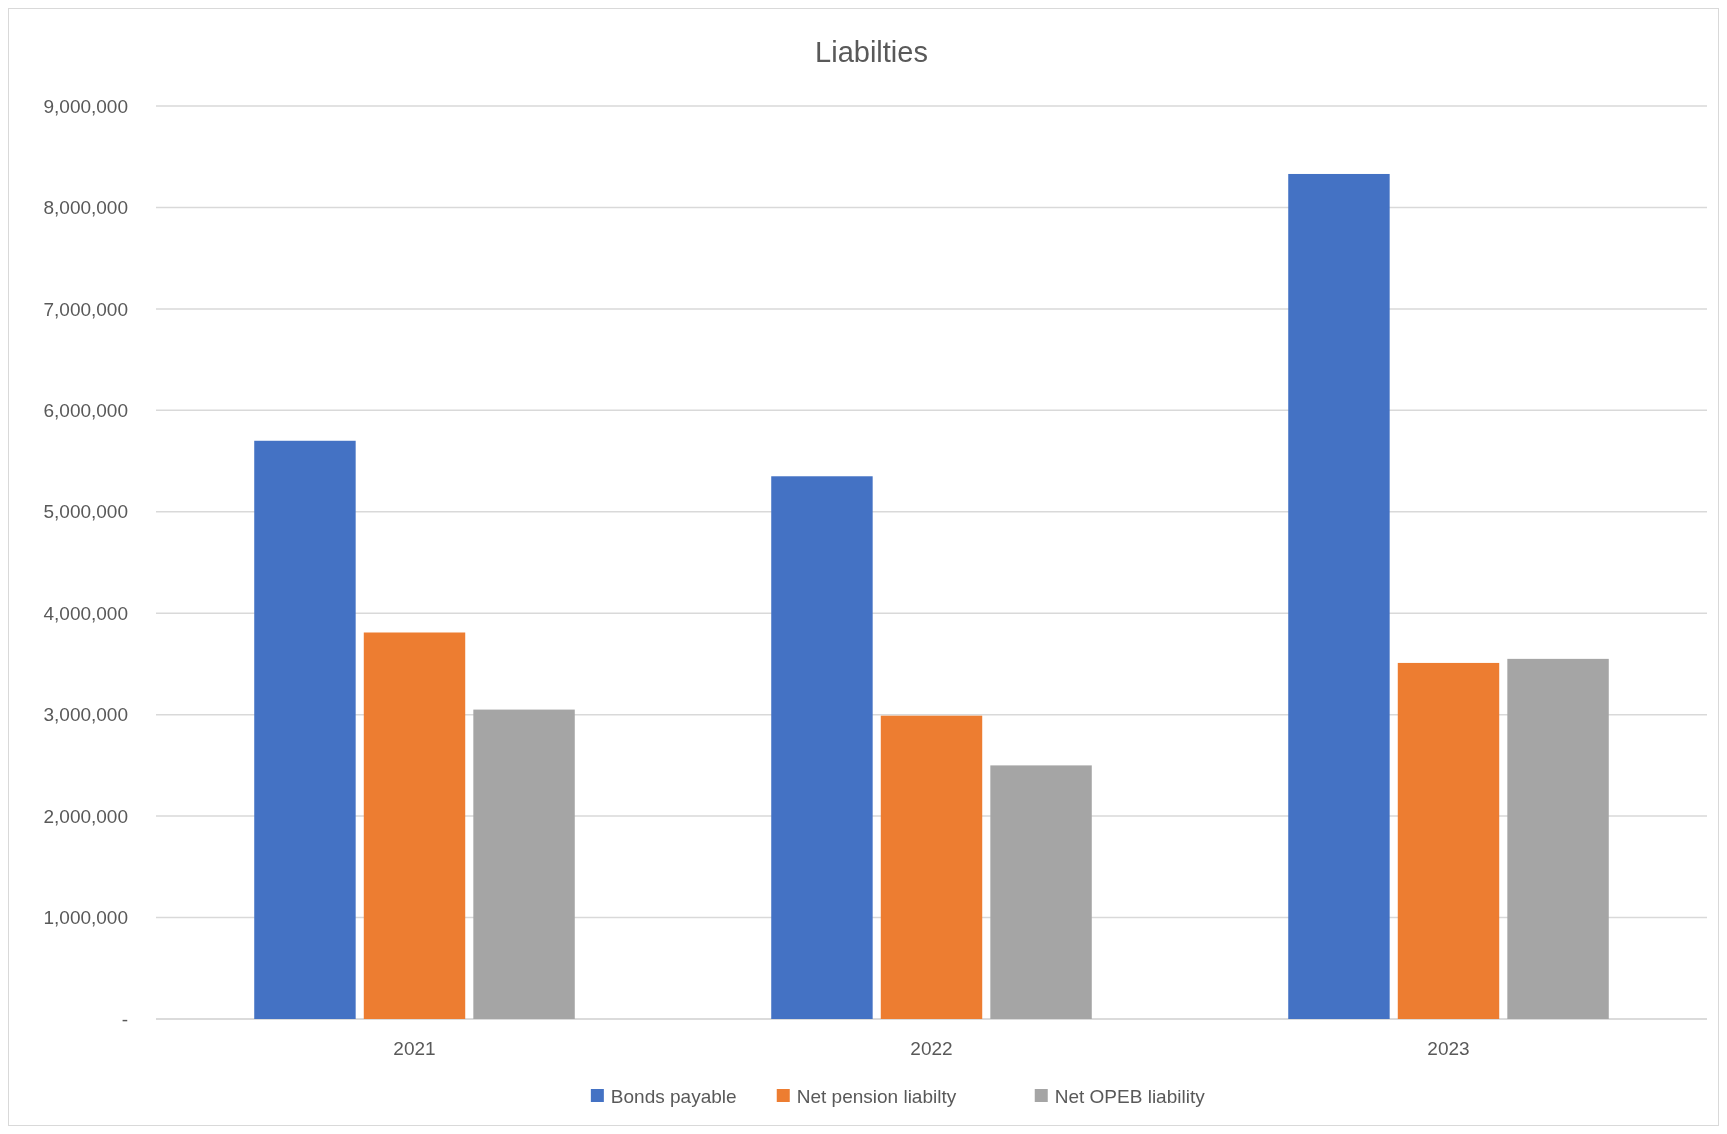 This screenshot has width=1727, height=1134. Describe the element at coordinates (931, 1048) in the screenshot. I see `x-tick-label: 2022` at that location.